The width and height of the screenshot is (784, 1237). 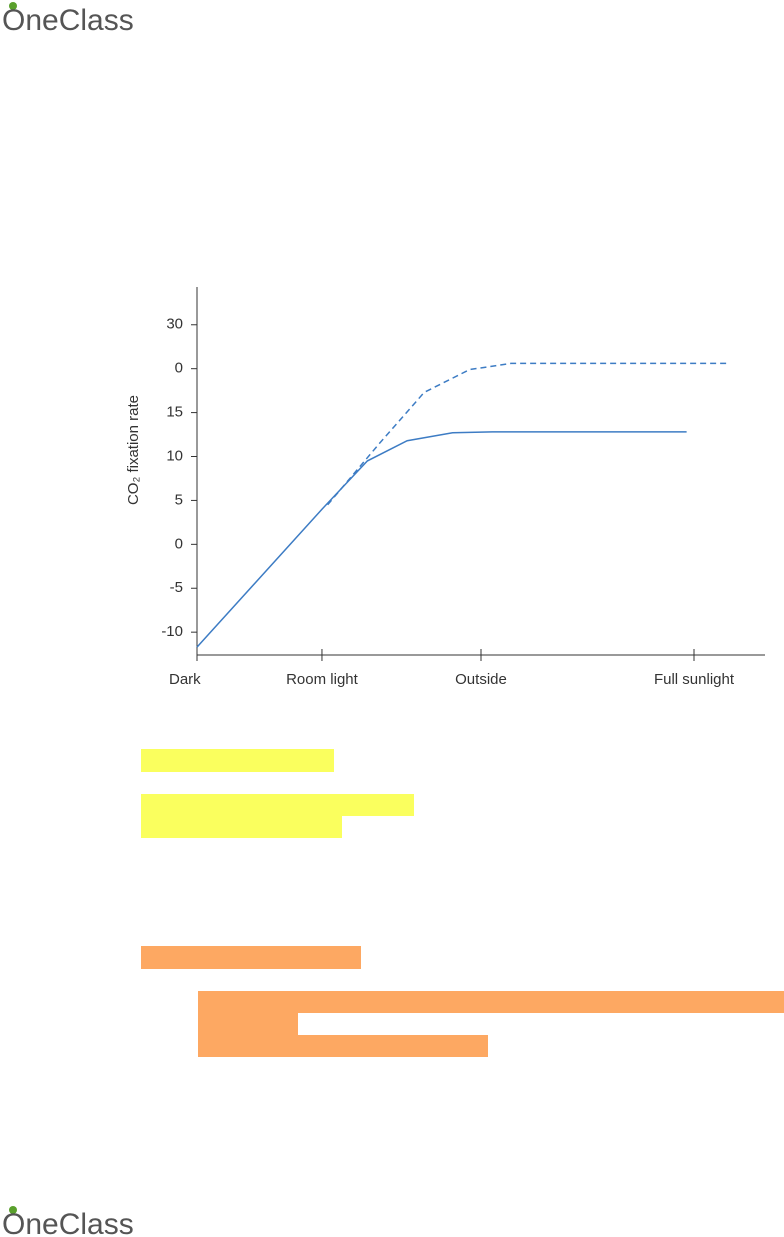 I want to click on y-tick-label: 30, so click(x=174, y=324).